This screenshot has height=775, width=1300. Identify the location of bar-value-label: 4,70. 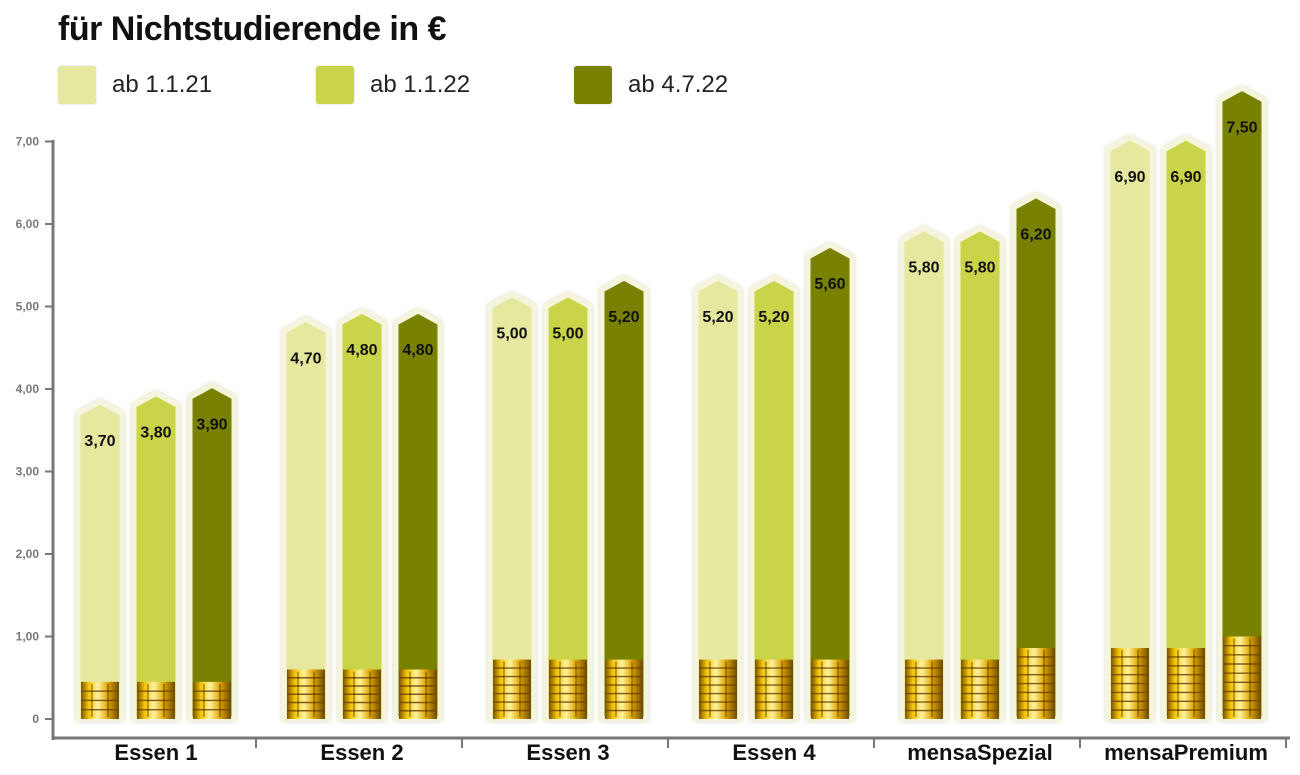
(305, 358).